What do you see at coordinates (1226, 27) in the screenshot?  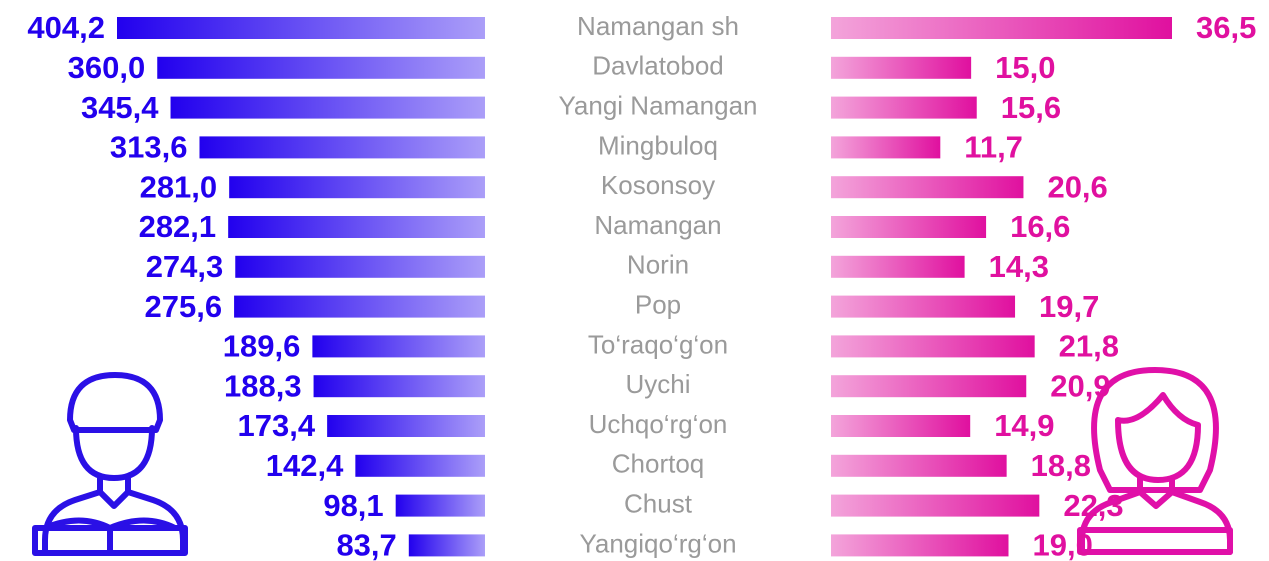 I see `value-label: 36,5` at bounding box center [1226, 27].